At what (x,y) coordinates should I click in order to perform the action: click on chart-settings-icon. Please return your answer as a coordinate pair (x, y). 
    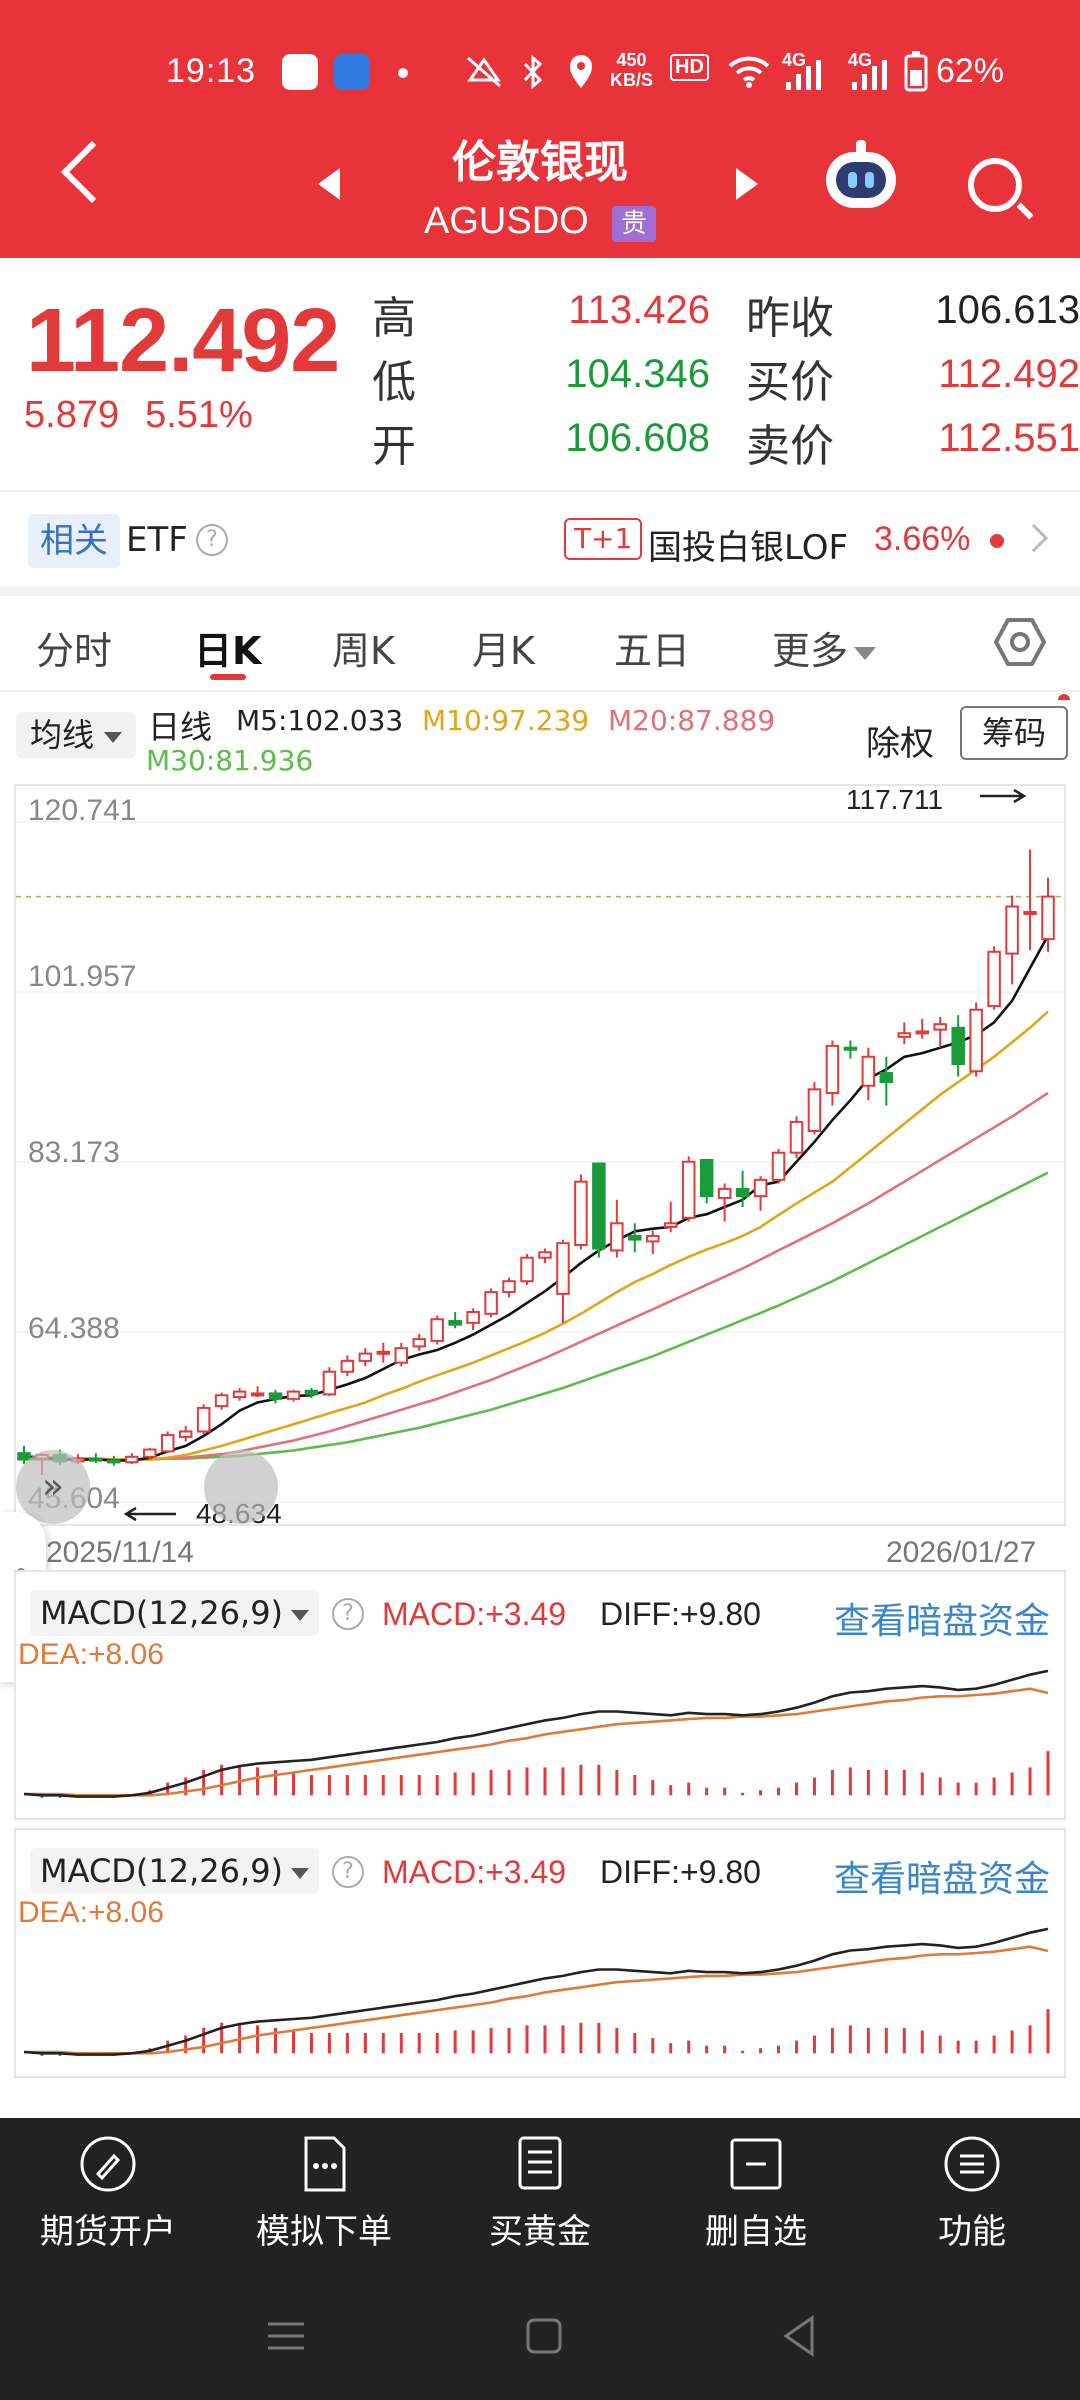
    Looking at the image, I should click on (1020, 642).